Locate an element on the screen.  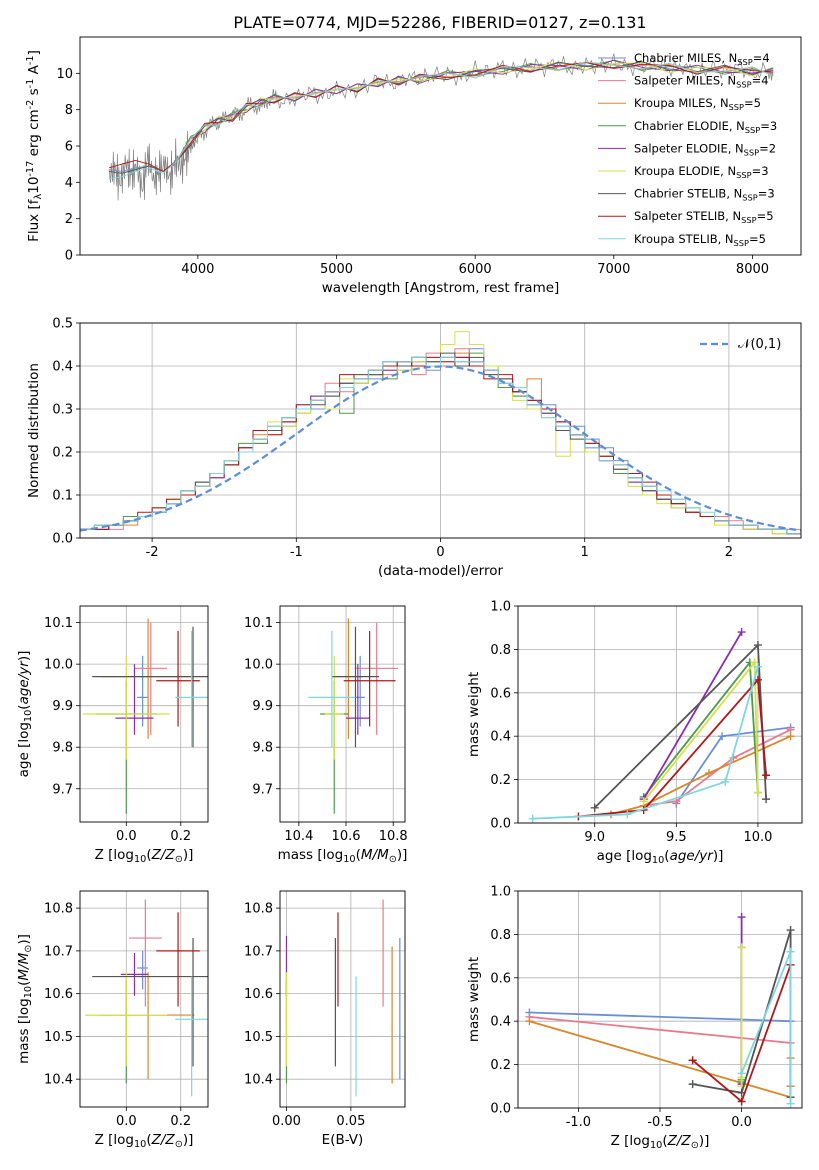
label-part: E(B-V) is located at coordinates (343, 1140).